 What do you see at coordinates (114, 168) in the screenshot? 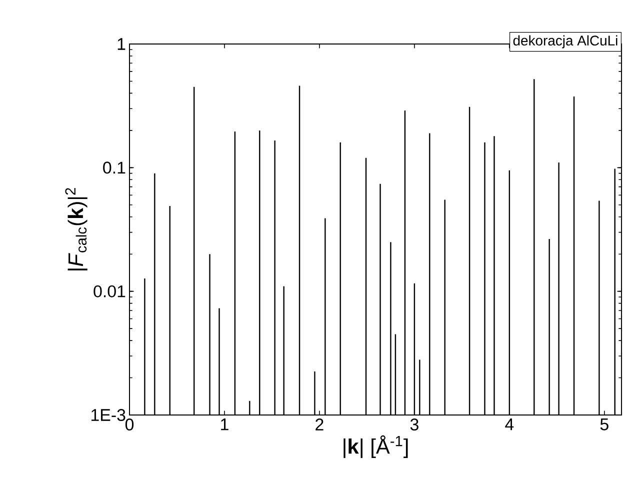
I see `y-tick-label: 0.1` at bounding box center [114, 168].